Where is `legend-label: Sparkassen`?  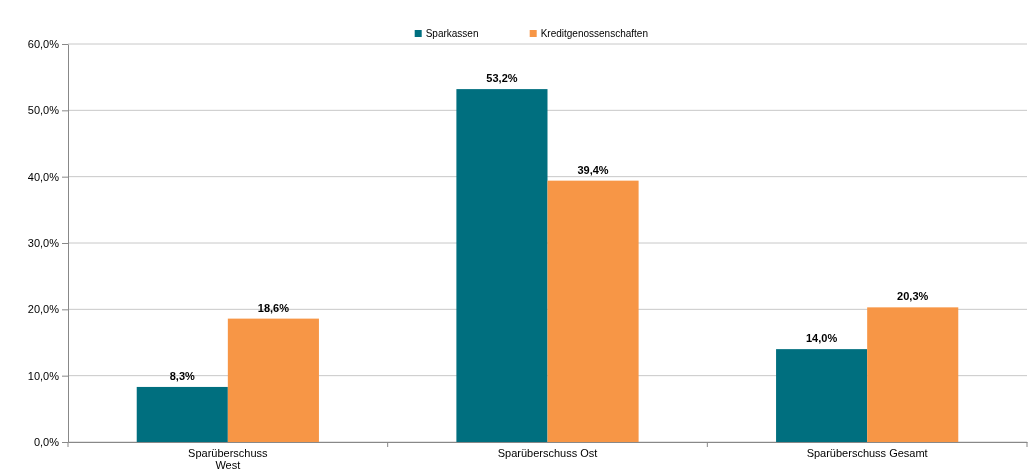
legend-label: Sparkassen is located at coordinates (452, 33).